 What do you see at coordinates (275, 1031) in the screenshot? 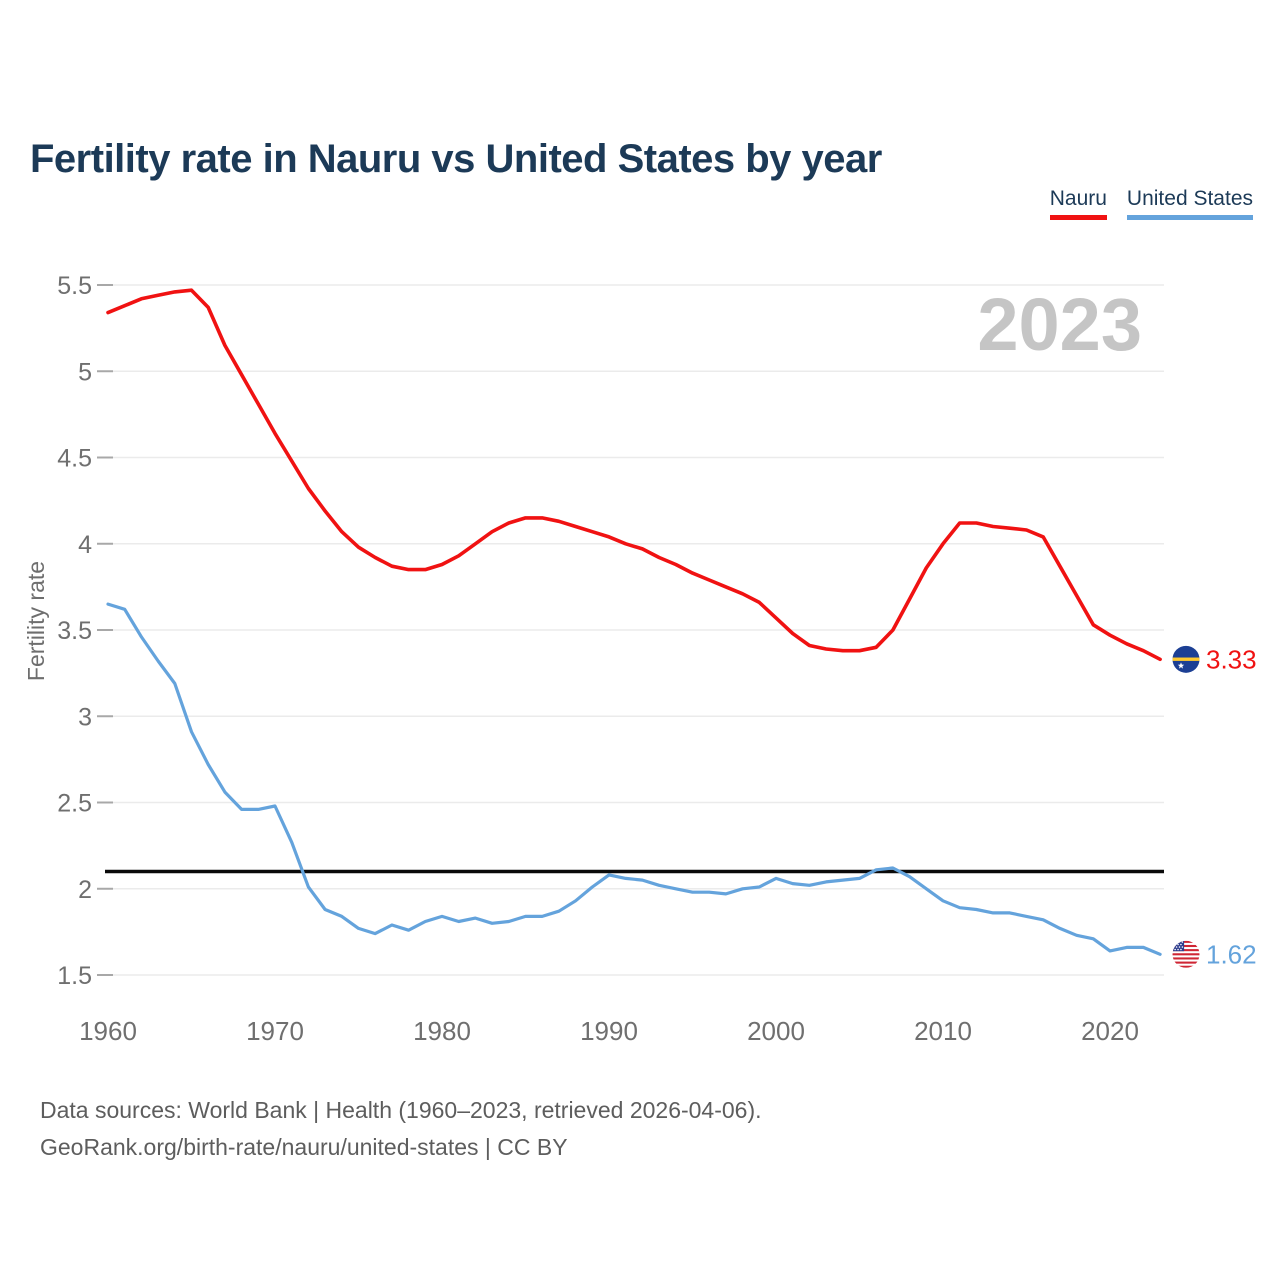
I see `x-tick-label: 1970` at bounding box center [275, 1031].